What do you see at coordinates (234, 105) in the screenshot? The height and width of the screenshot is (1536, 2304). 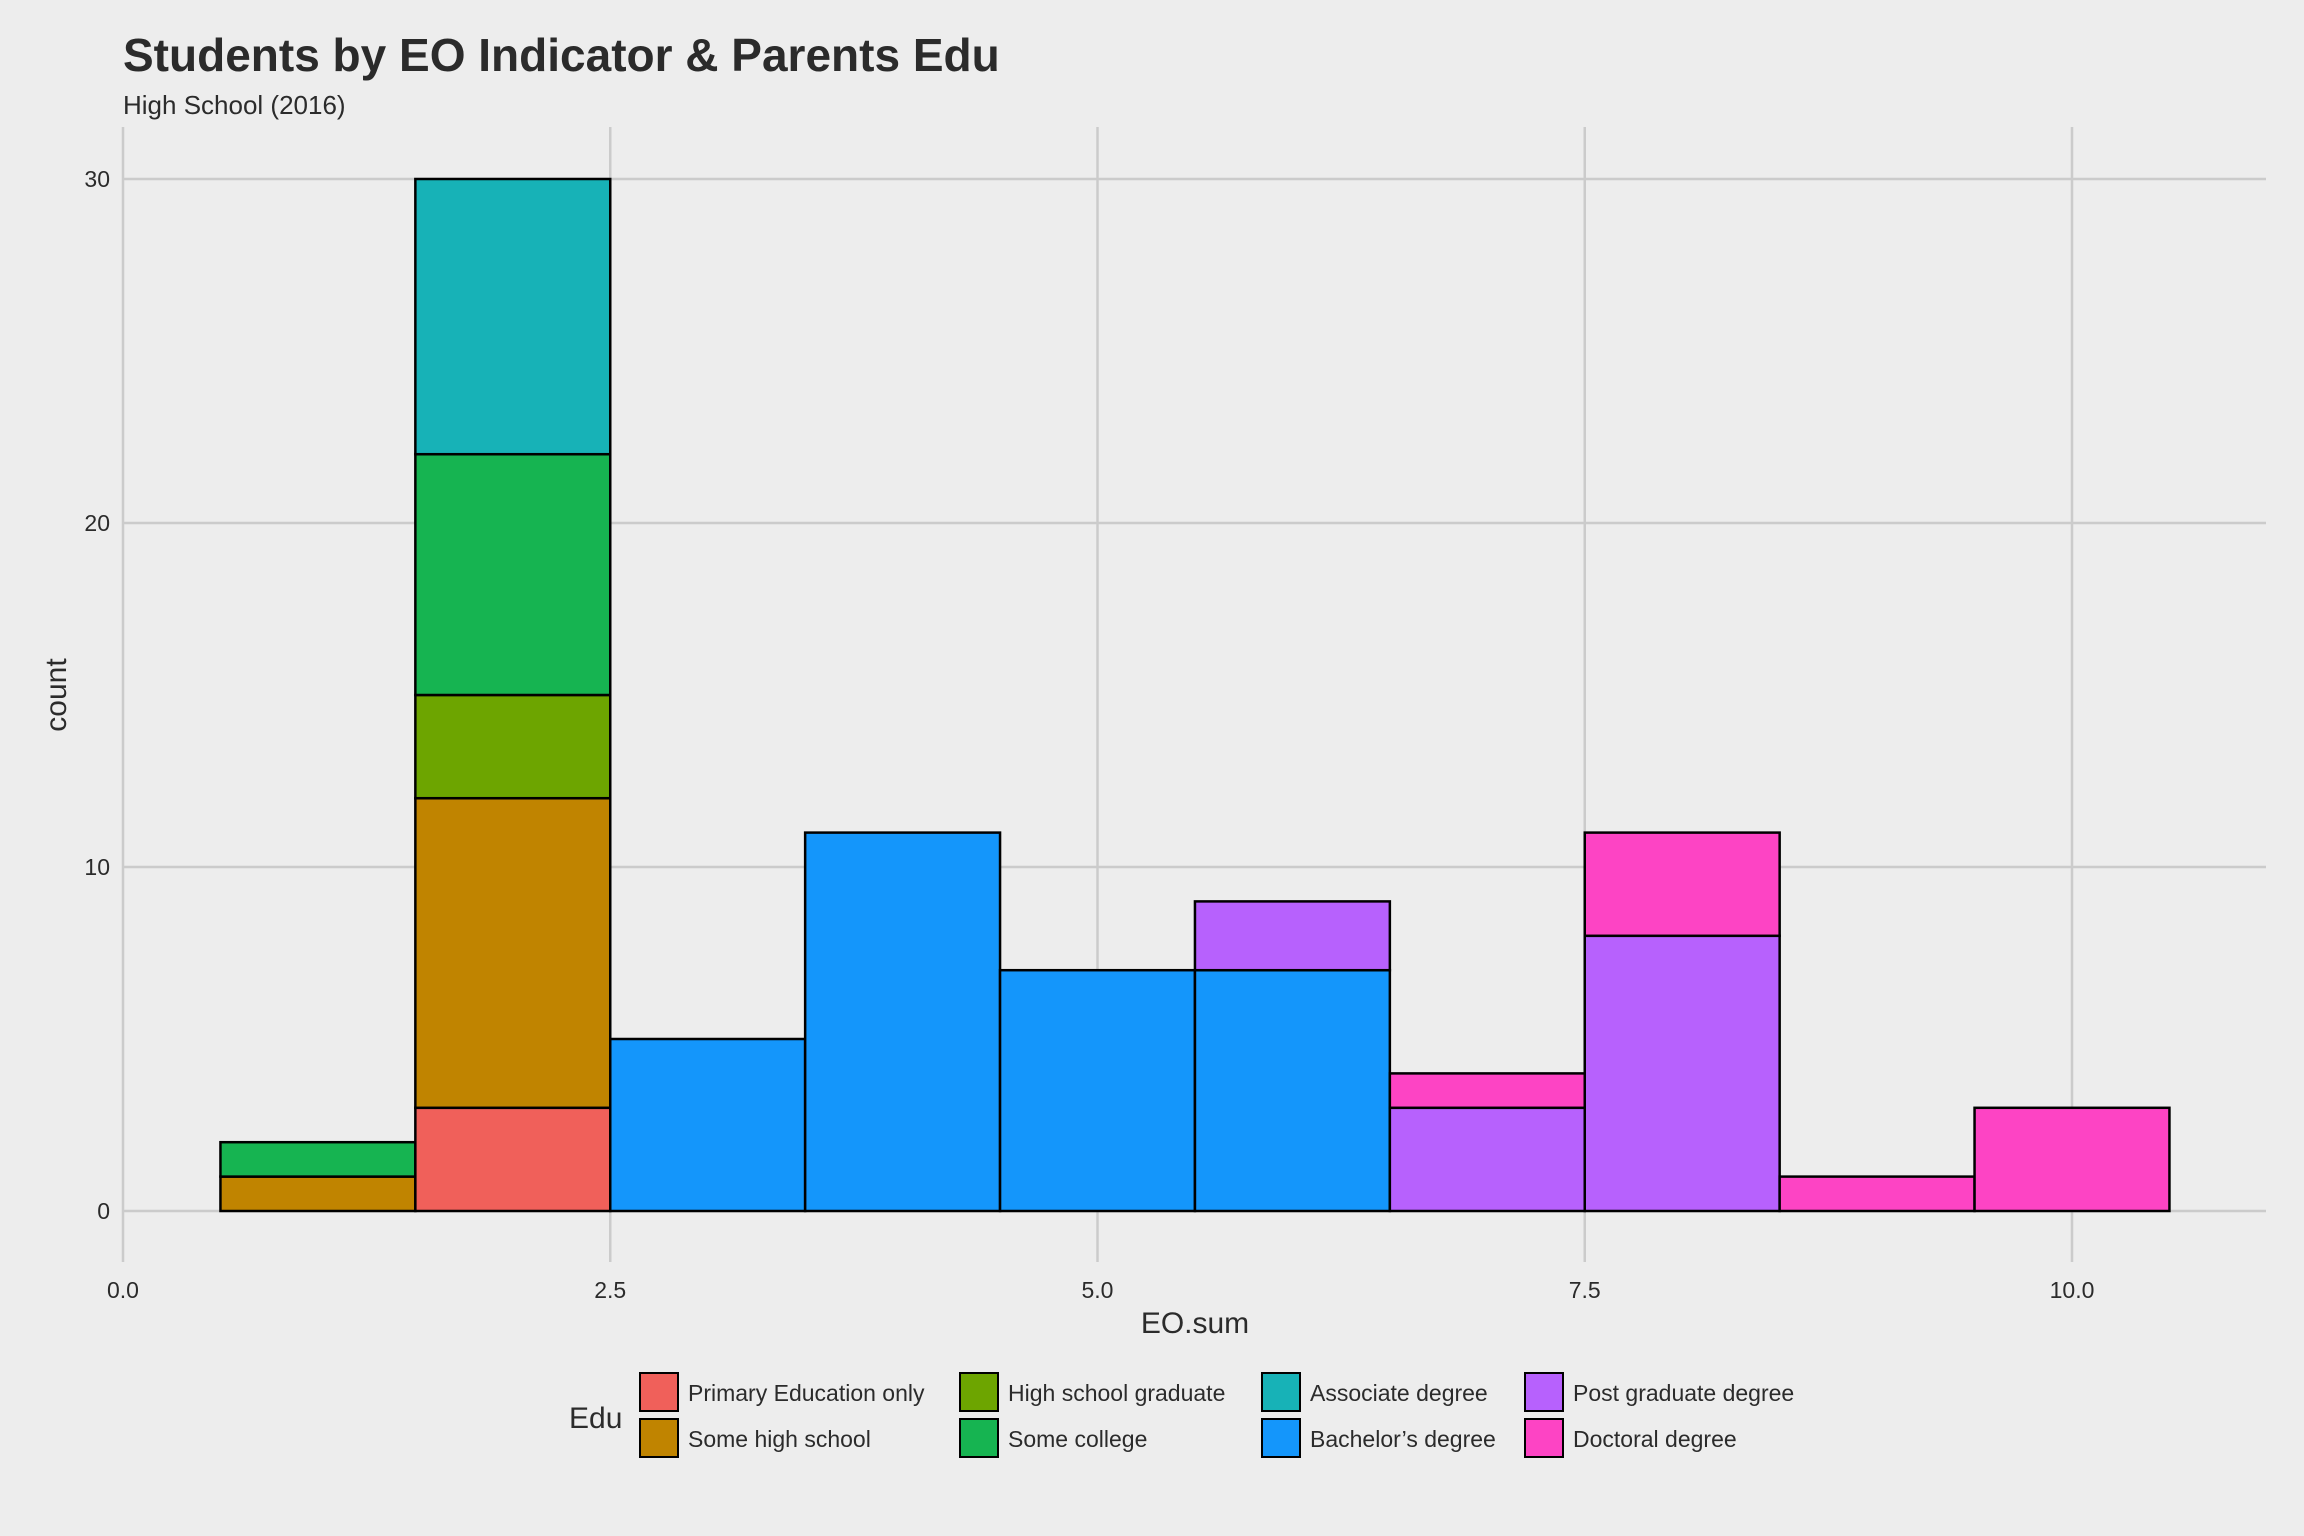 I see `chart-subtitle: High School (2016)` at bounding box center [234, 105].